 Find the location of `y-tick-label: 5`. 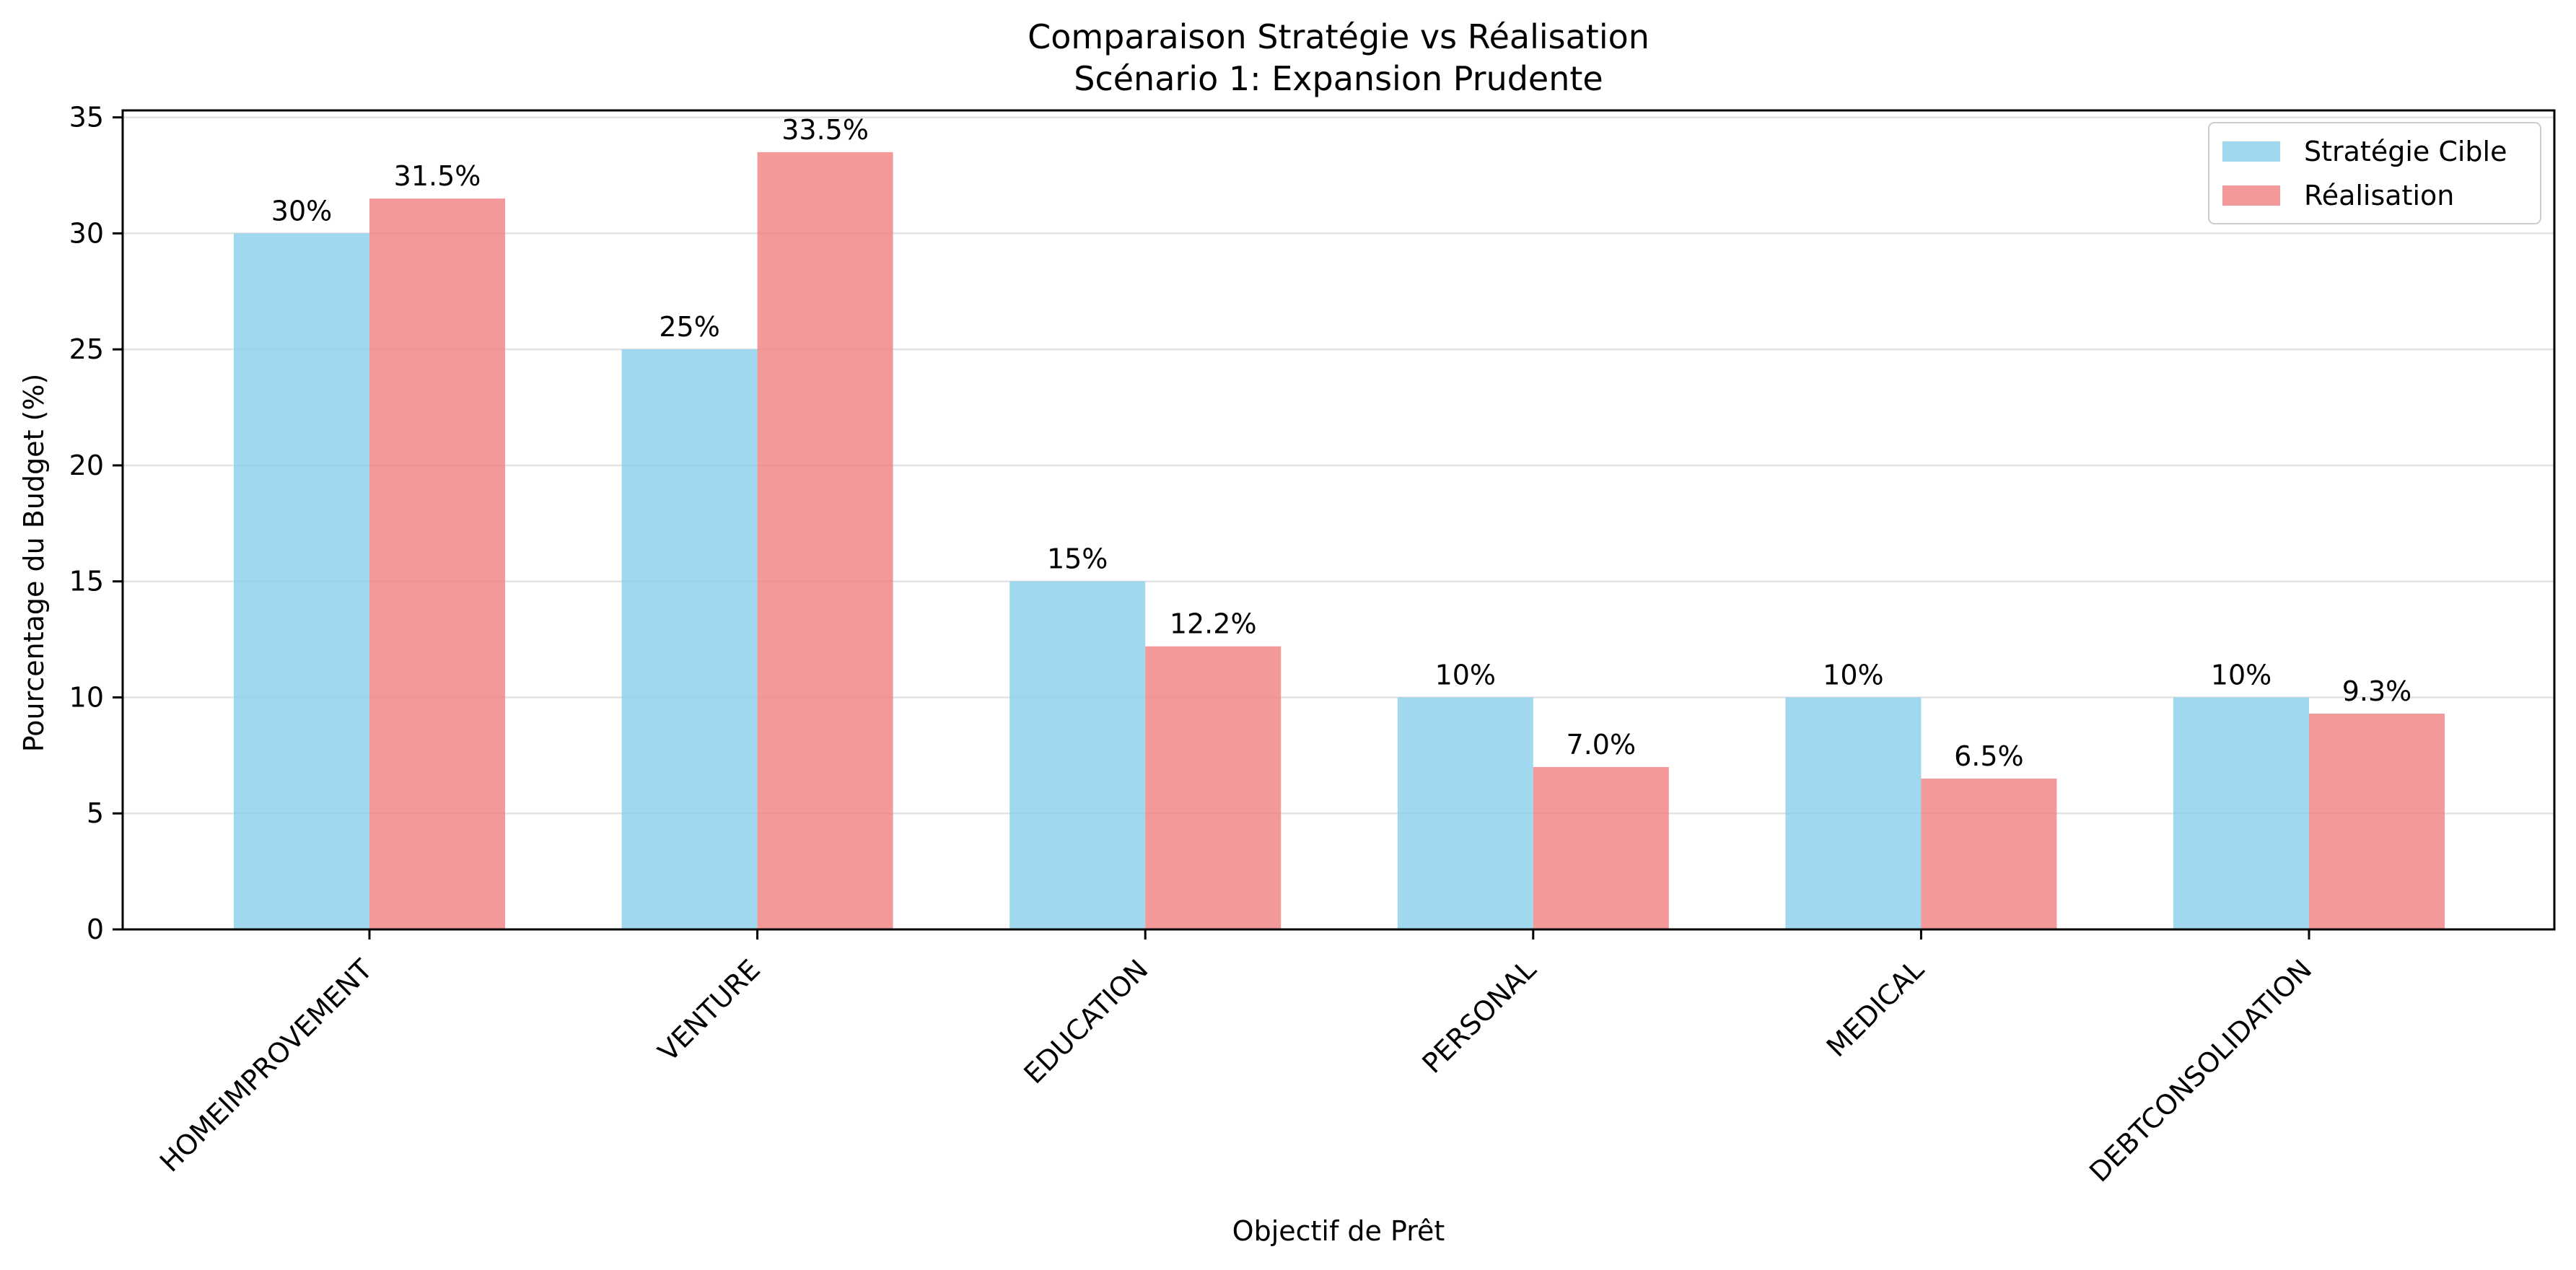

y-tick-label: 5 is located at coordinates (95, 813).